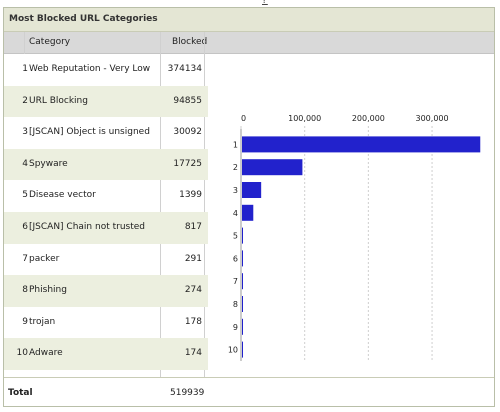 The image size is (500, 412). Describe the element at coordinates (25, 258) in the screenshot. I see `row-rank: 7` at that location.